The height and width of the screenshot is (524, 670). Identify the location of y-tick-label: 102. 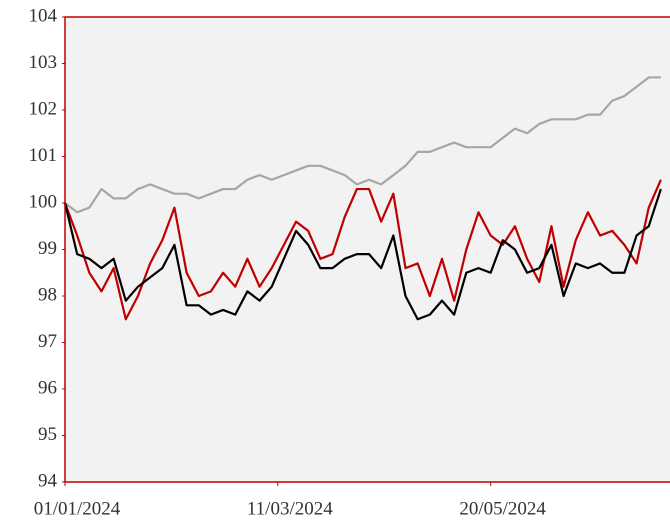
(43, 108).